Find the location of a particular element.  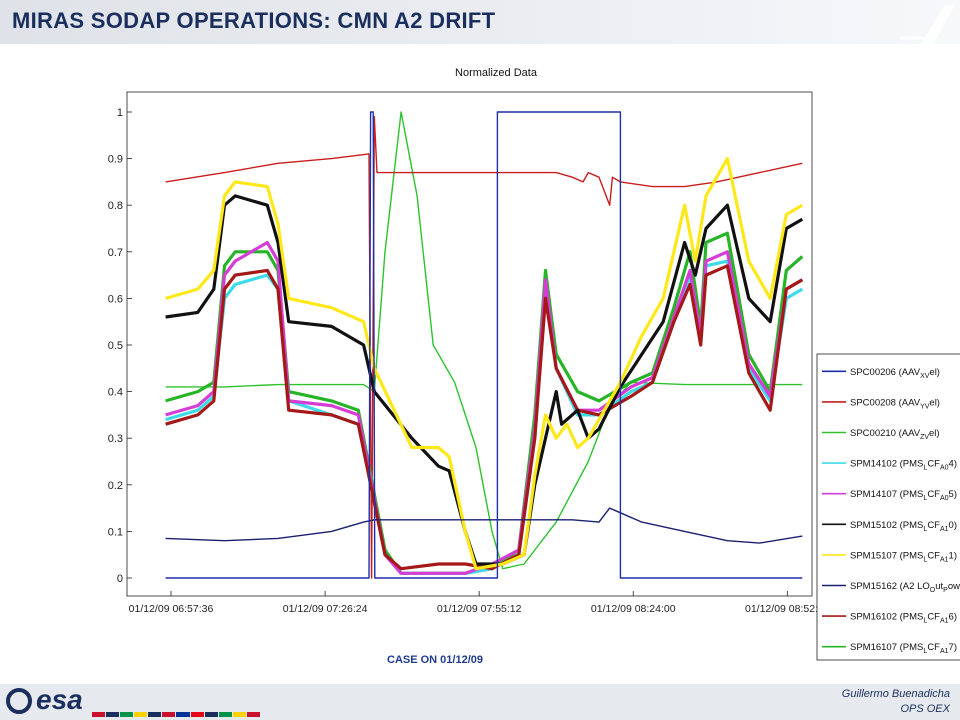

y-tick-label: 0.3 is located at coordinates (115, 439).